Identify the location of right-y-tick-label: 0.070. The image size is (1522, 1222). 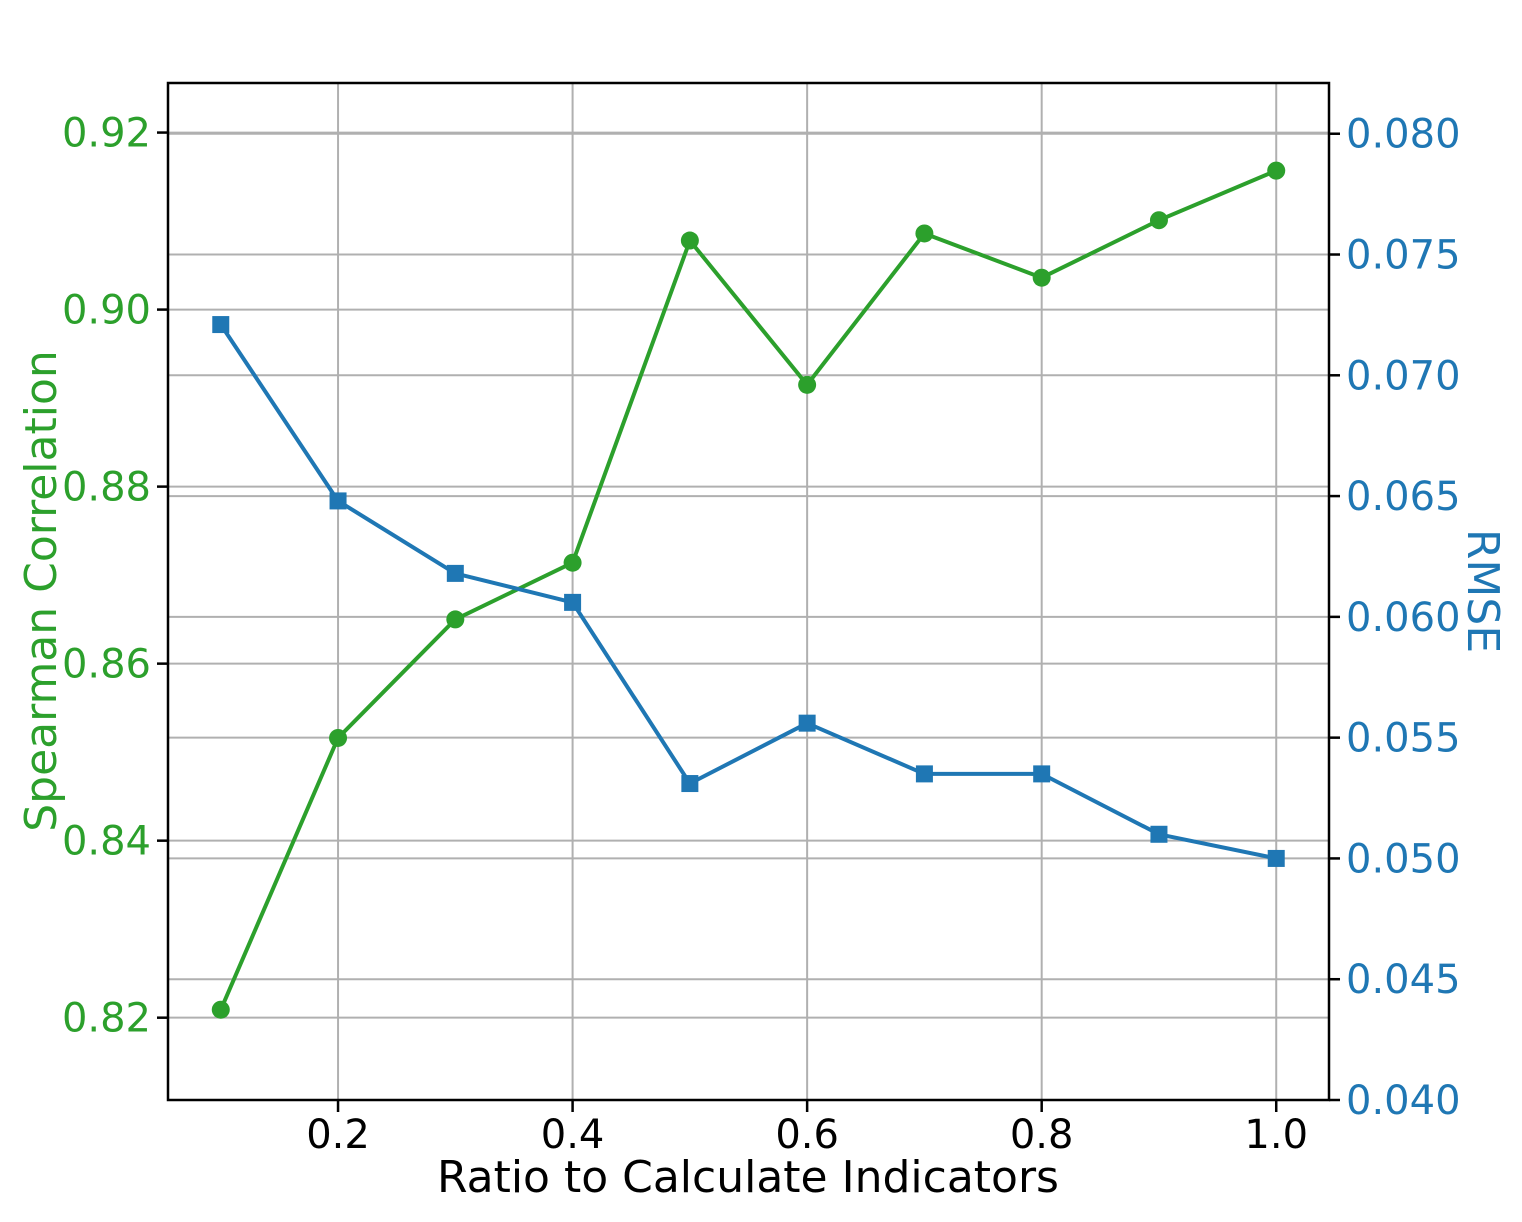
(1403, 376).